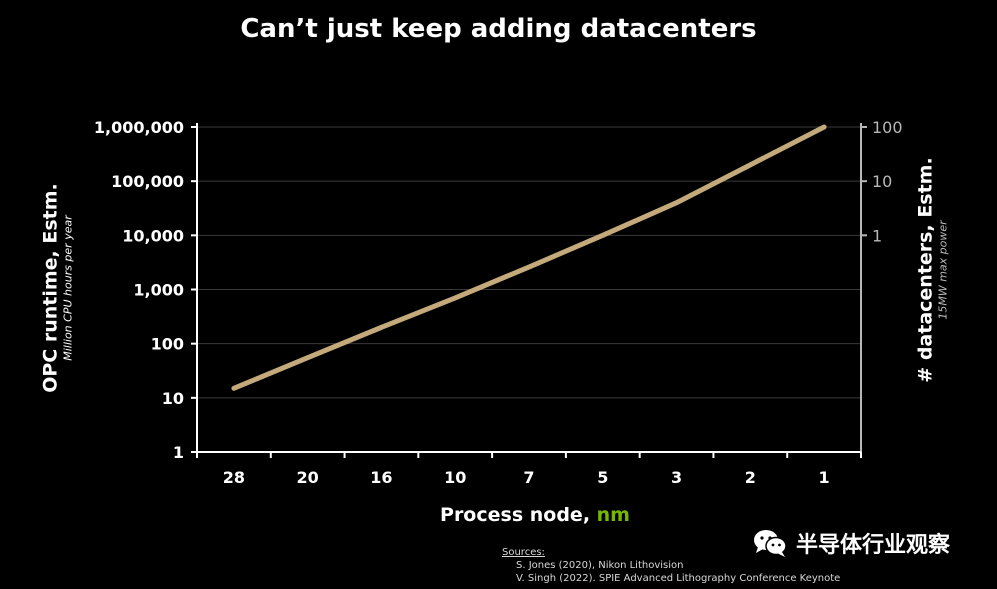 Image resolution: width=997 pixels, height=589 pixels. What do you see at coordinates (943, 270) in the screenshot?
I see `y-axis-right-subtitle: 15MW max power` at bounding box center [943, 270].